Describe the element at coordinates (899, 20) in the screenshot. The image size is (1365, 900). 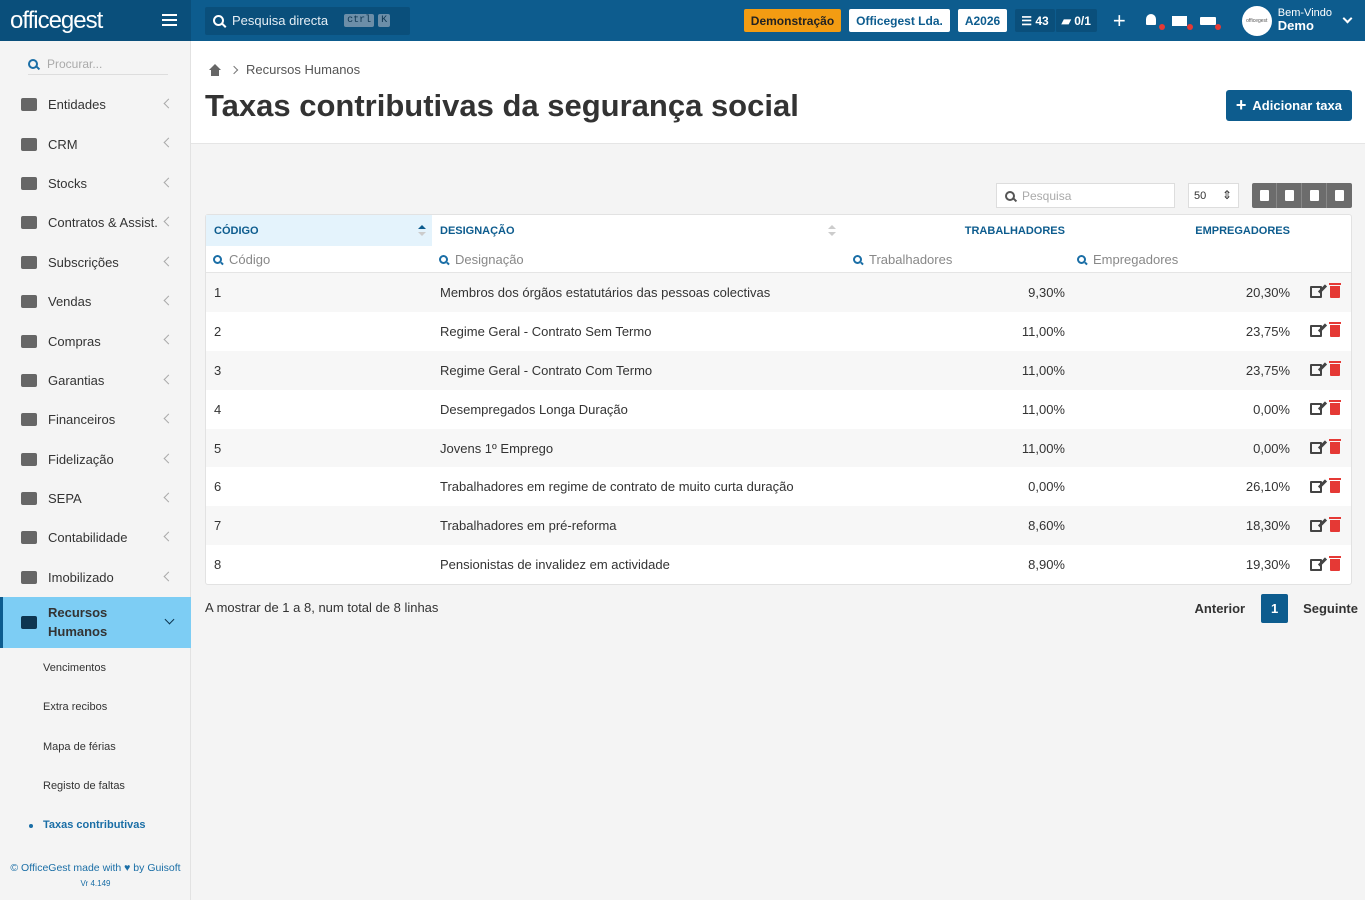
I see `company-selector: Officegest Lda.` at that location.